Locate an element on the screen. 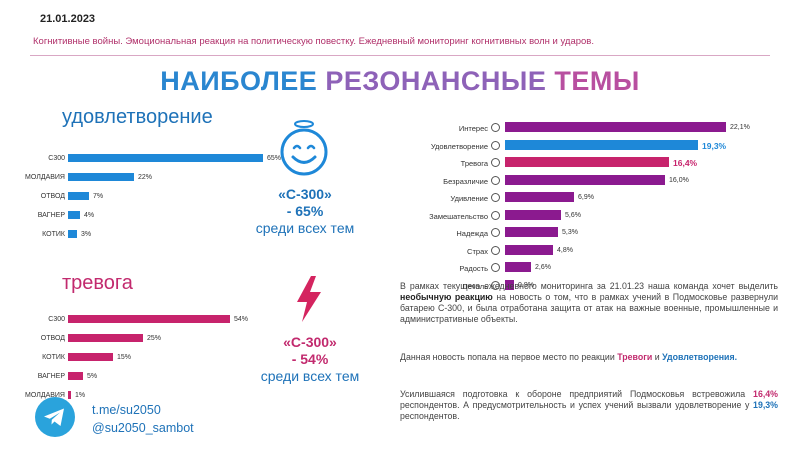  contact-links: t.me/su2050 @su2050_sambot is located at coordinates (143, 419).